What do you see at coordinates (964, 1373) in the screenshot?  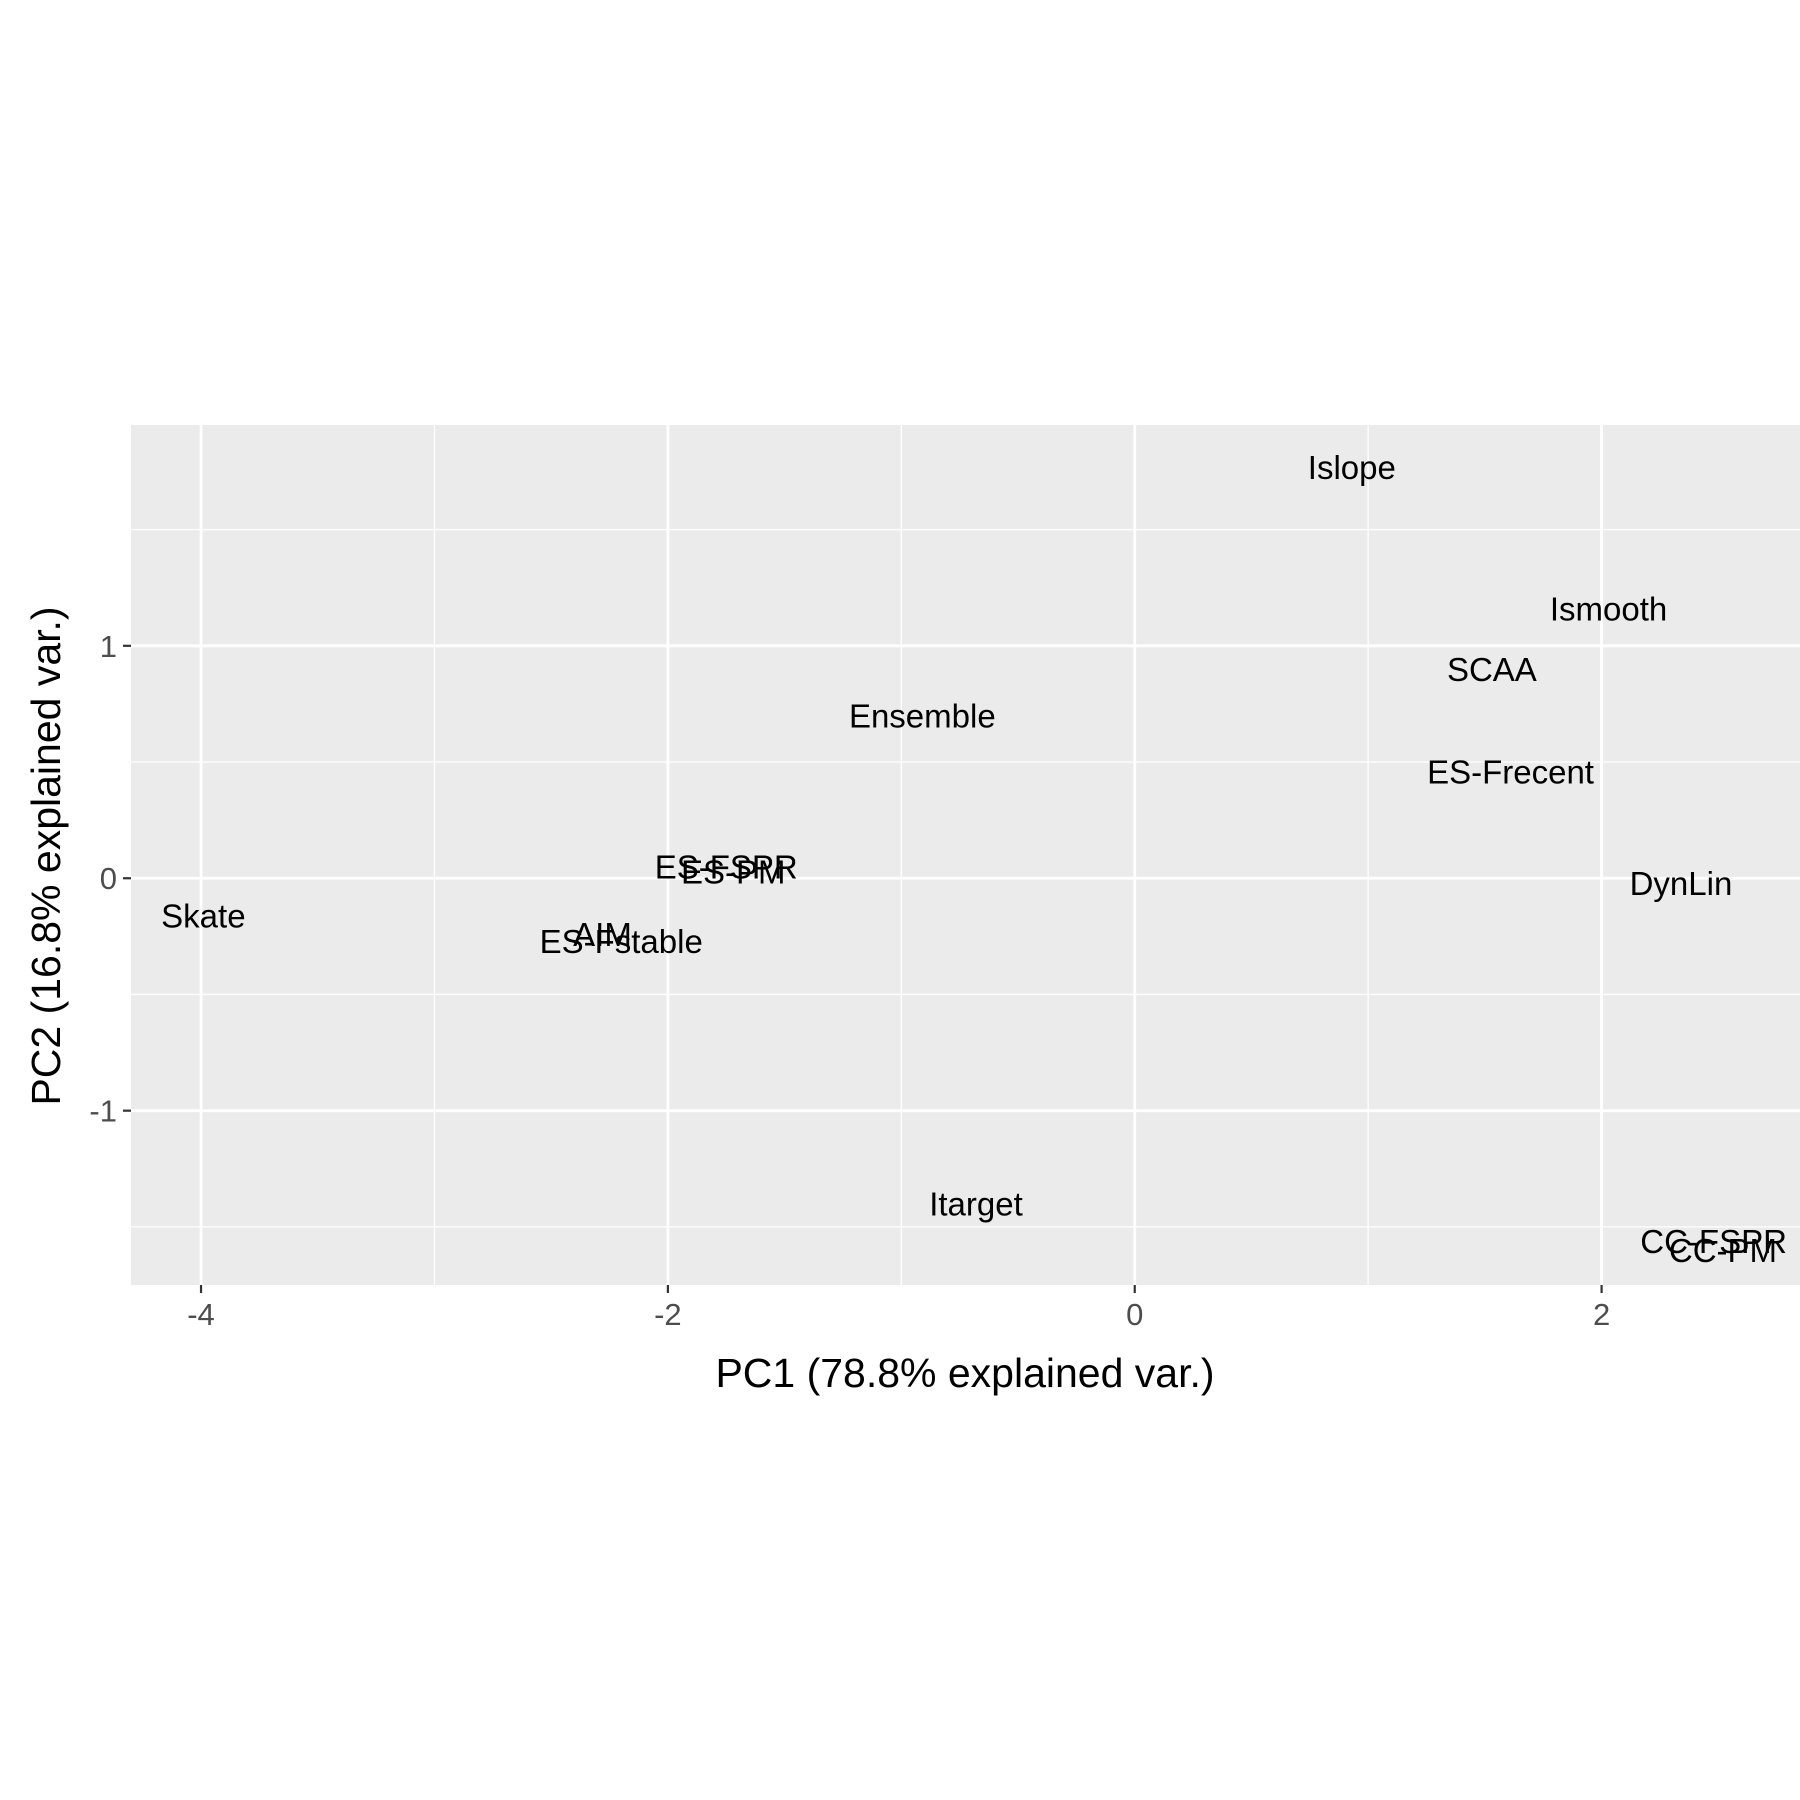 I see `x-axis-title: PC1 (78.8% explained var.)` at bounding box center [964, 1373].